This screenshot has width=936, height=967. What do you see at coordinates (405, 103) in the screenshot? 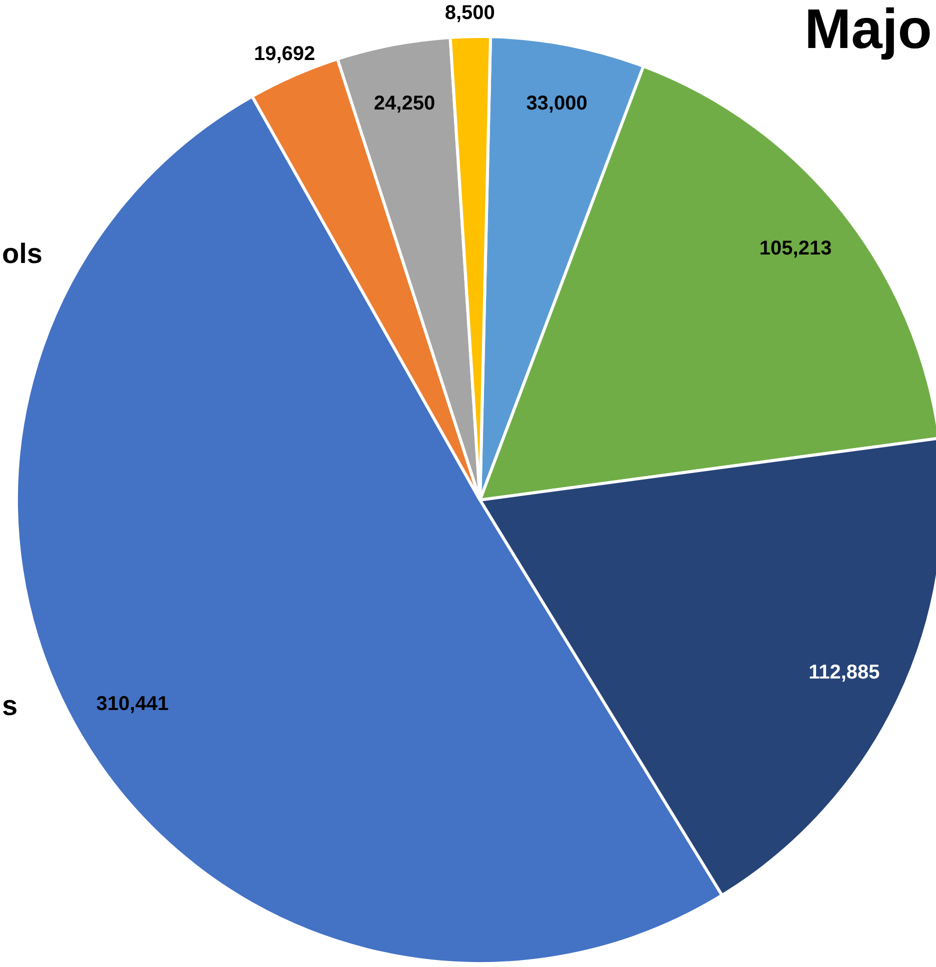
I see `data-label: 24,250` at bounding box center [405, 103].